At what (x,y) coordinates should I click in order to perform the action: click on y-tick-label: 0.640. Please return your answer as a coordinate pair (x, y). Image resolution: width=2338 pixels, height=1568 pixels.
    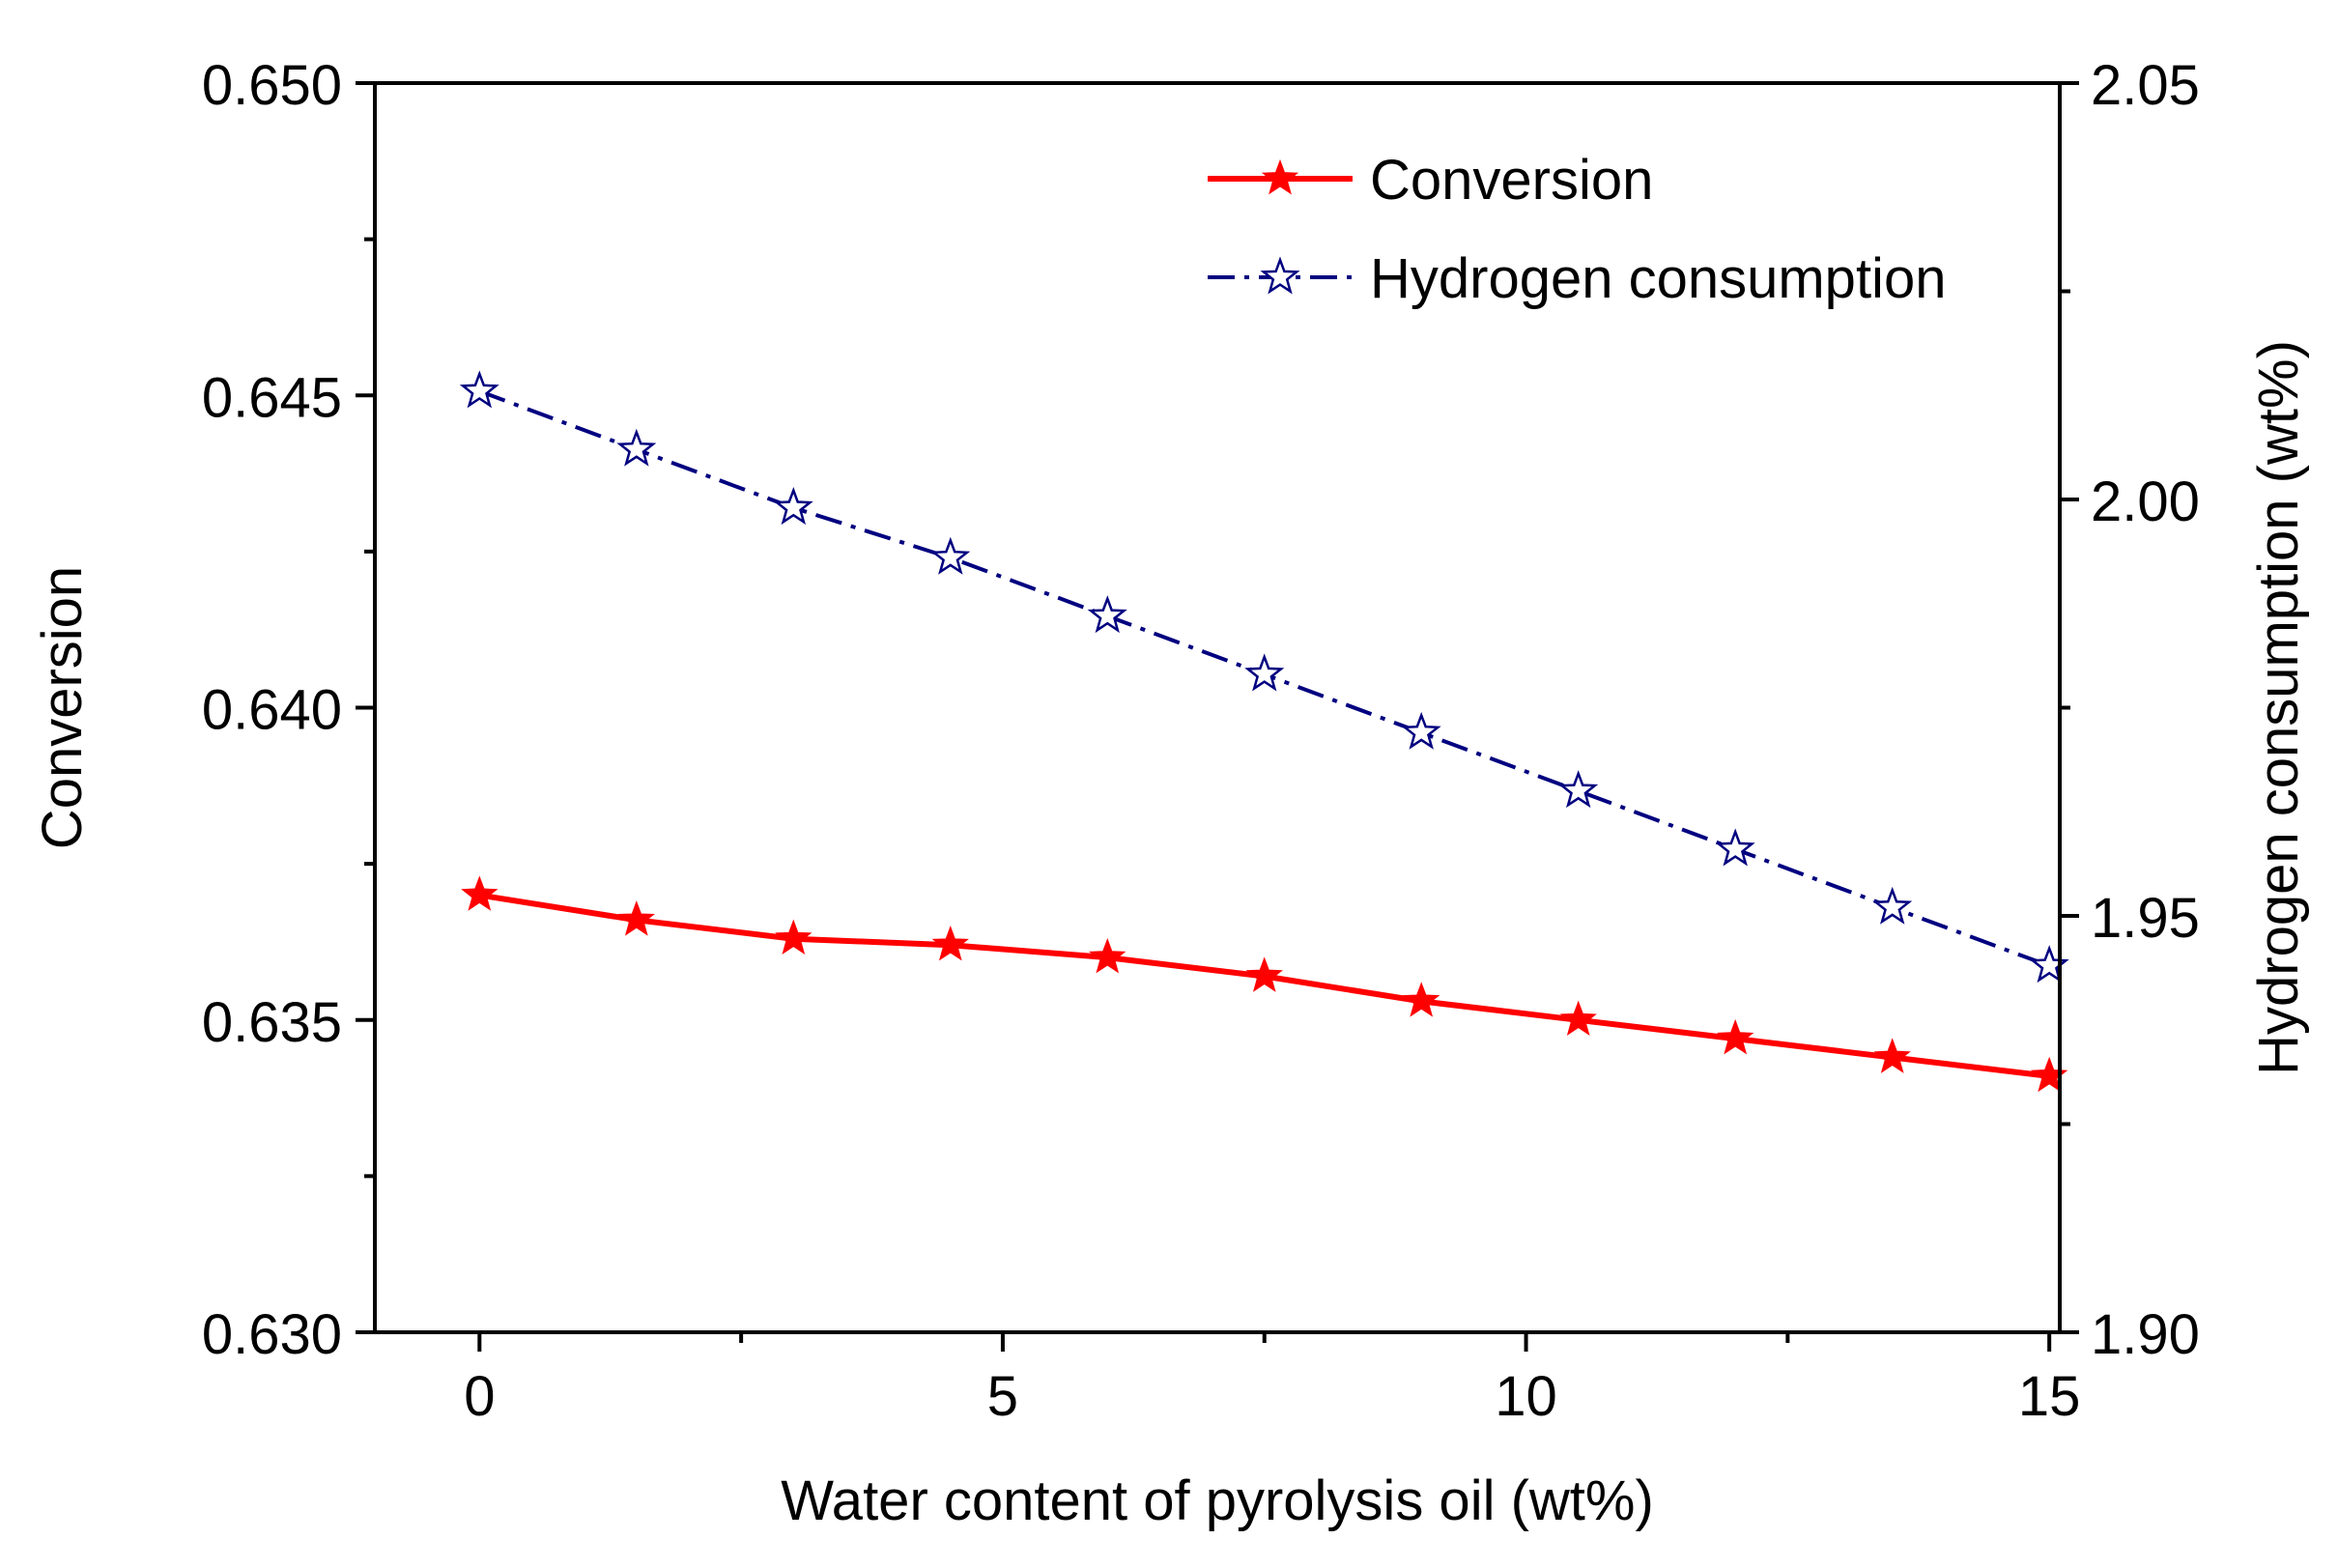
    Looking at the image, I should click on (272, 710).